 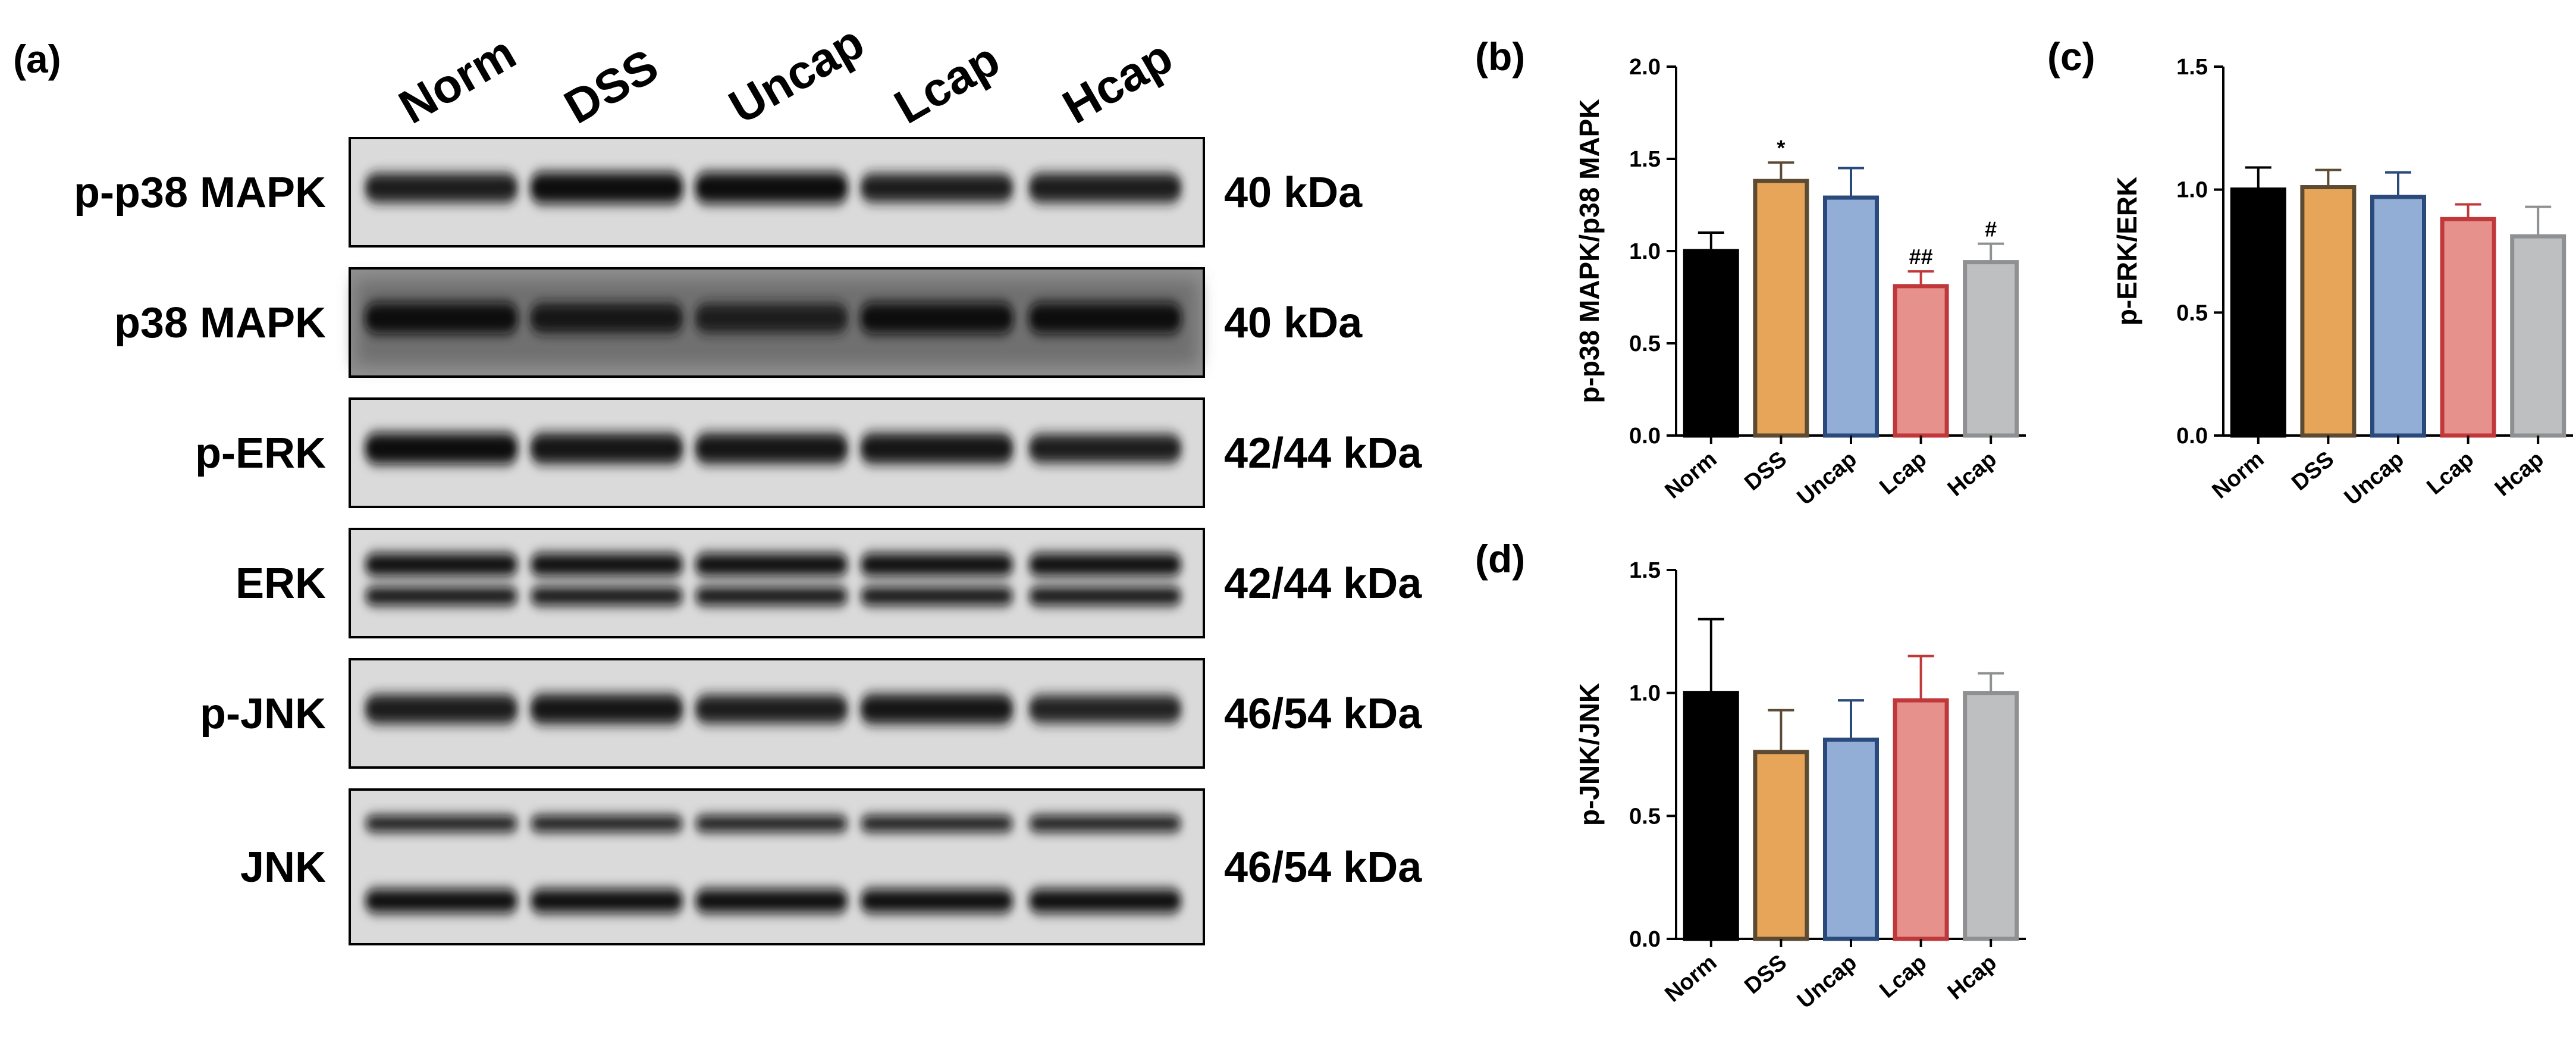 What do you see at coordinates (2071, 57) in the screenshot?
I see `panel-label-c: (c)` at bounding box center [2071, 57].